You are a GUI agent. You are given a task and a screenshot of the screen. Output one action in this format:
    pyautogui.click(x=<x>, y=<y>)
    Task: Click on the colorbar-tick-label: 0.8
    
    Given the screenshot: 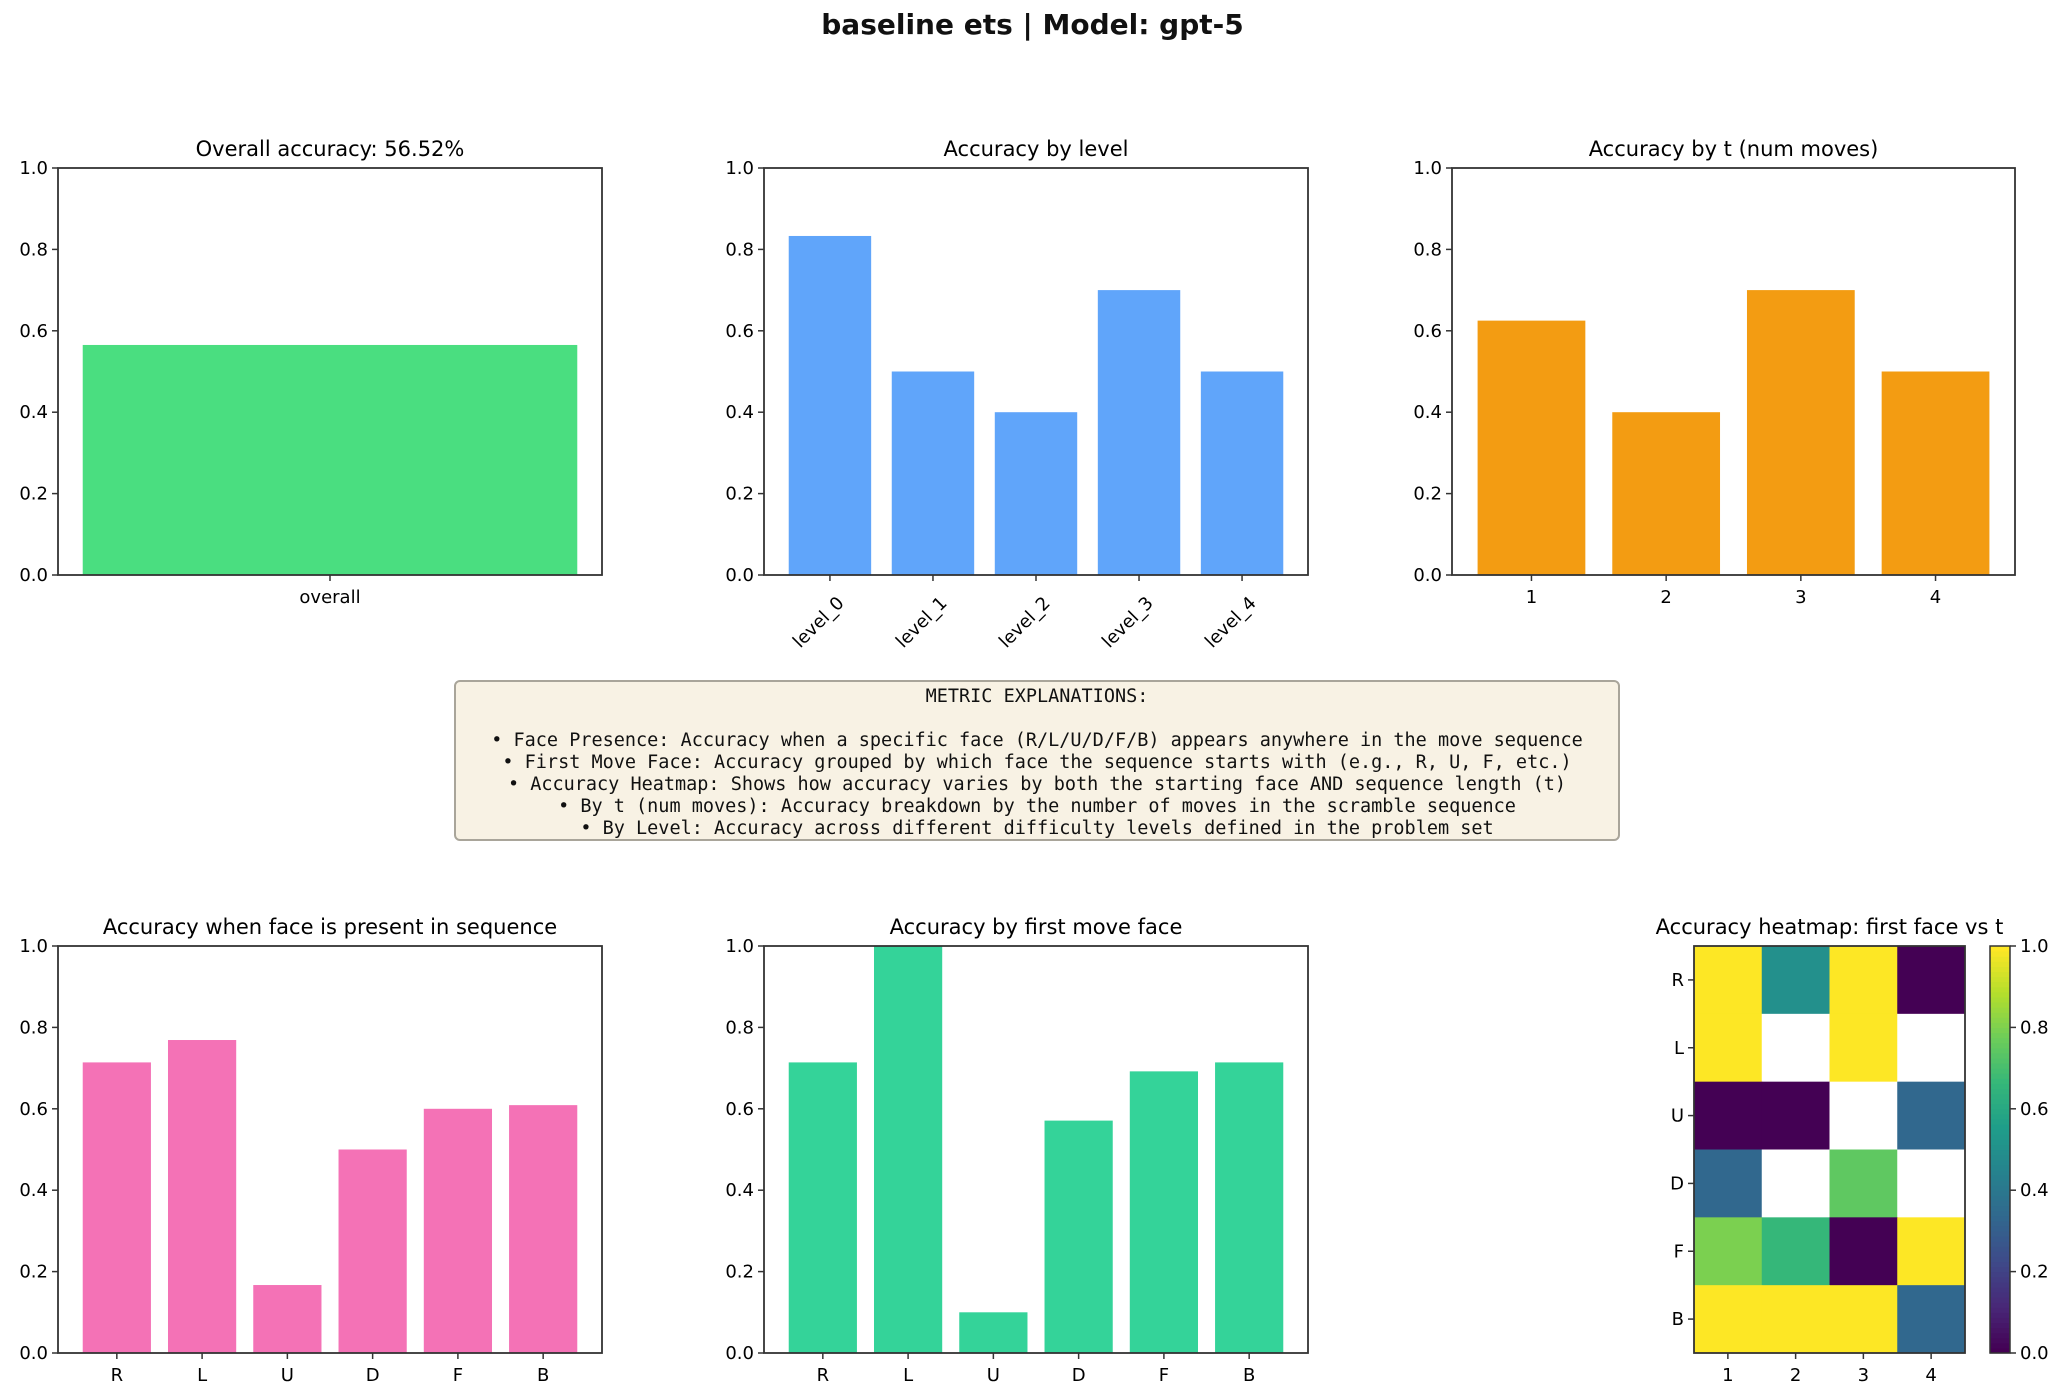 What is the action you would take?
    pyautogui.click(x=2034, y=1027)
    